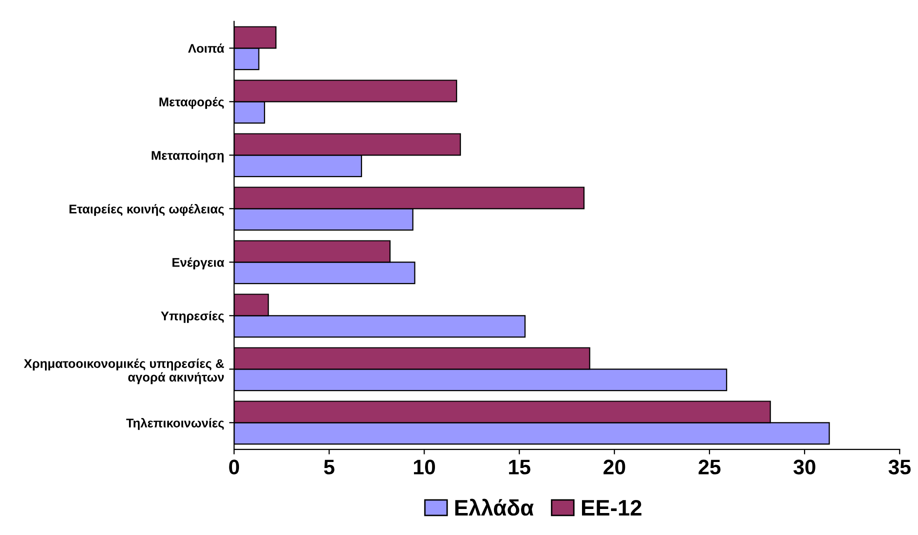 The width and height of the screenshot is (918, 535). Describe the element at coordinates (424, 467) in the screenshot. I see `x-tick-label: 10` at that location.